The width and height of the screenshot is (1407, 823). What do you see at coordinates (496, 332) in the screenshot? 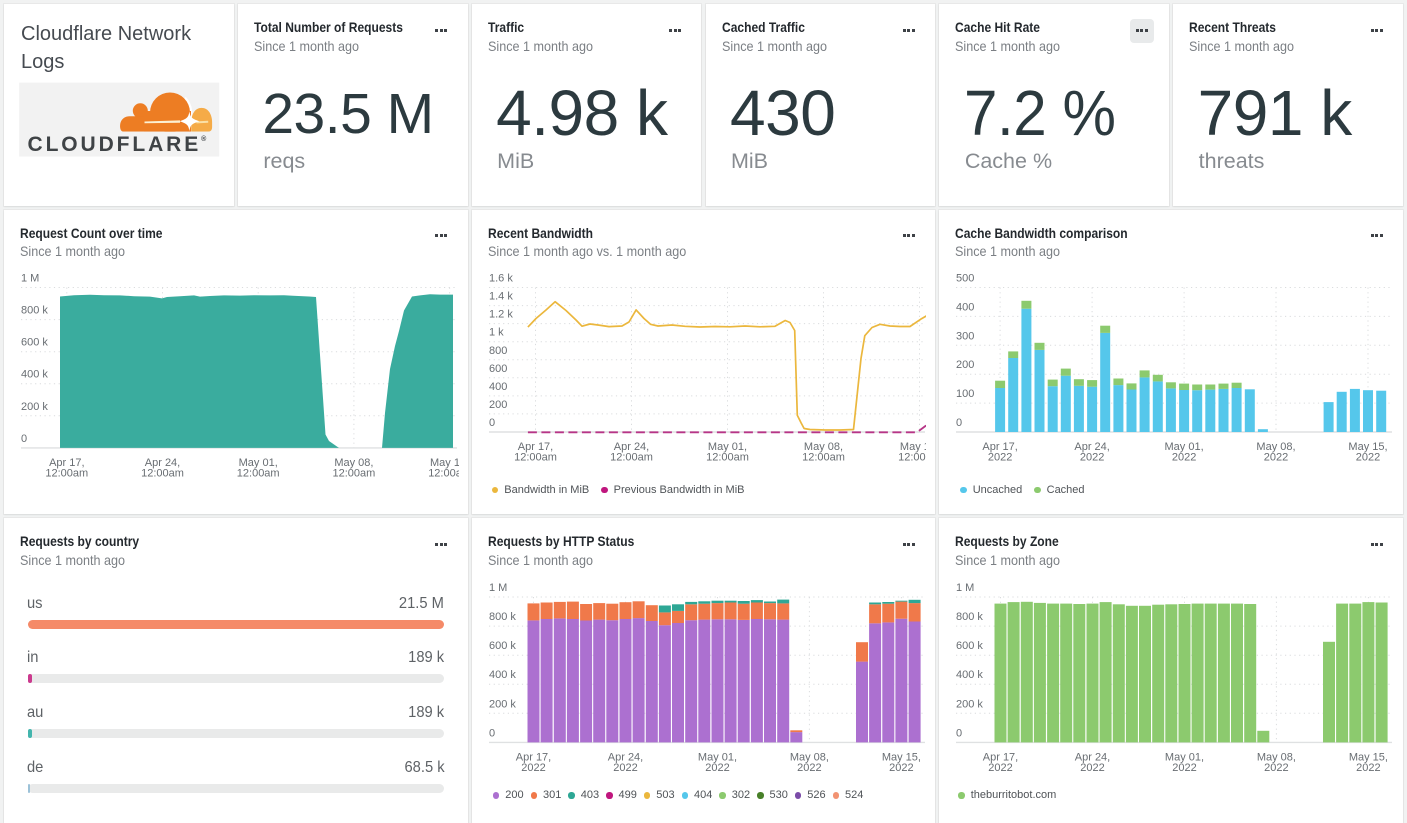
I see `svg-text: 1 k` at bounding box center [496, 332].